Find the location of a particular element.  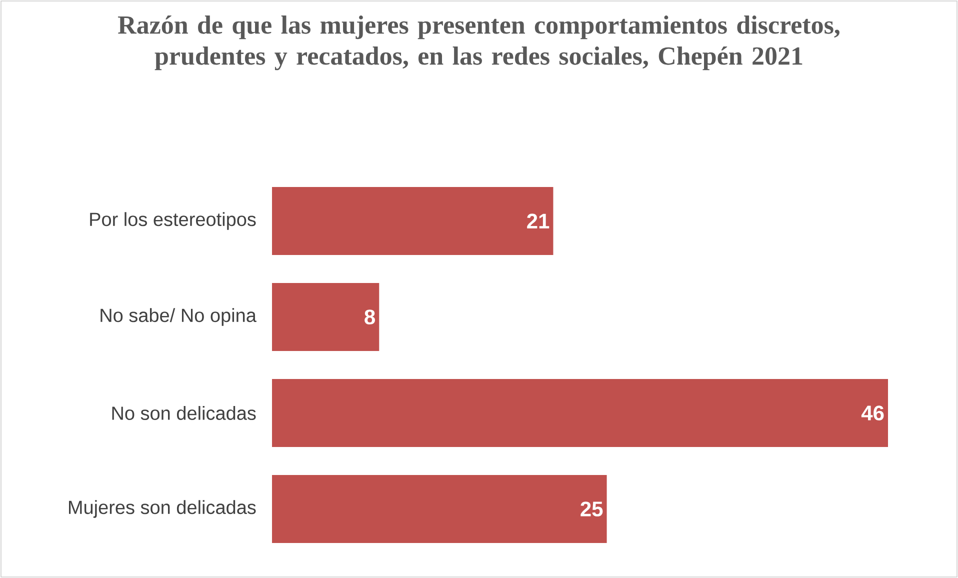

y-tick-label: No son delicadas is located at coordinates (184, 413).